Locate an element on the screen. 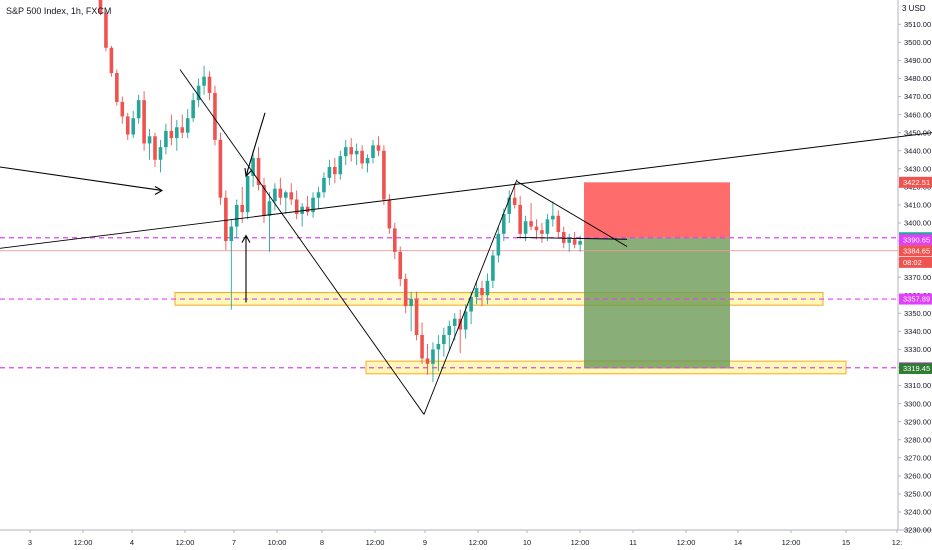 The height and width of the screenshot is (550, 932). wedge-upper-line is located at coordinates (572, 214).